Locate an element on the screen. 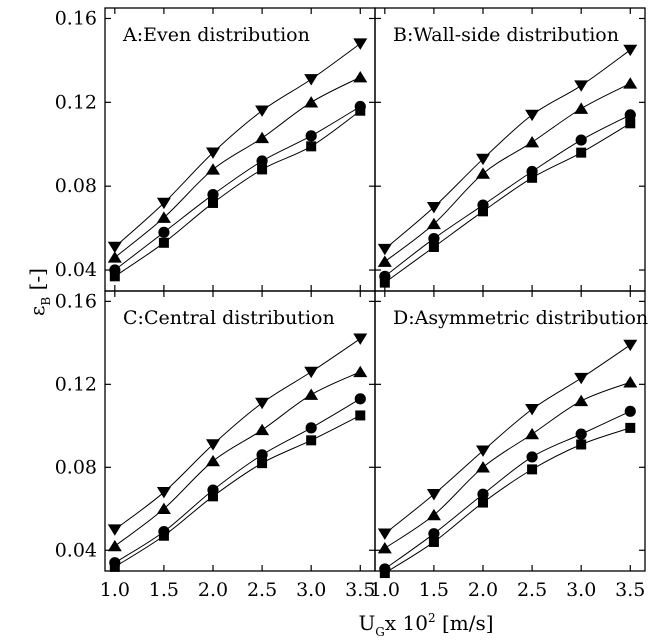 Image resolution: width=661 pixels, height=641 pixels. panel-title: B:Wall-side distribution is located at coordinates (506, 35).